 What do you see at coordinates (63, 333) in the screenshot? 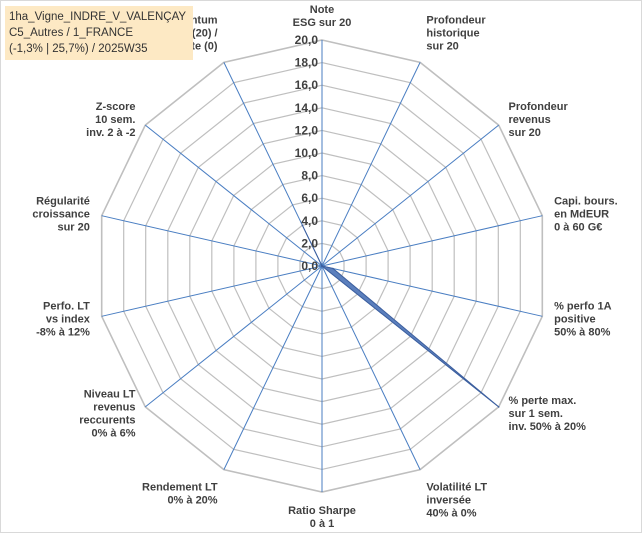
I see `axis-label-line: -8% à 12%` at bounding box center [63, 333].